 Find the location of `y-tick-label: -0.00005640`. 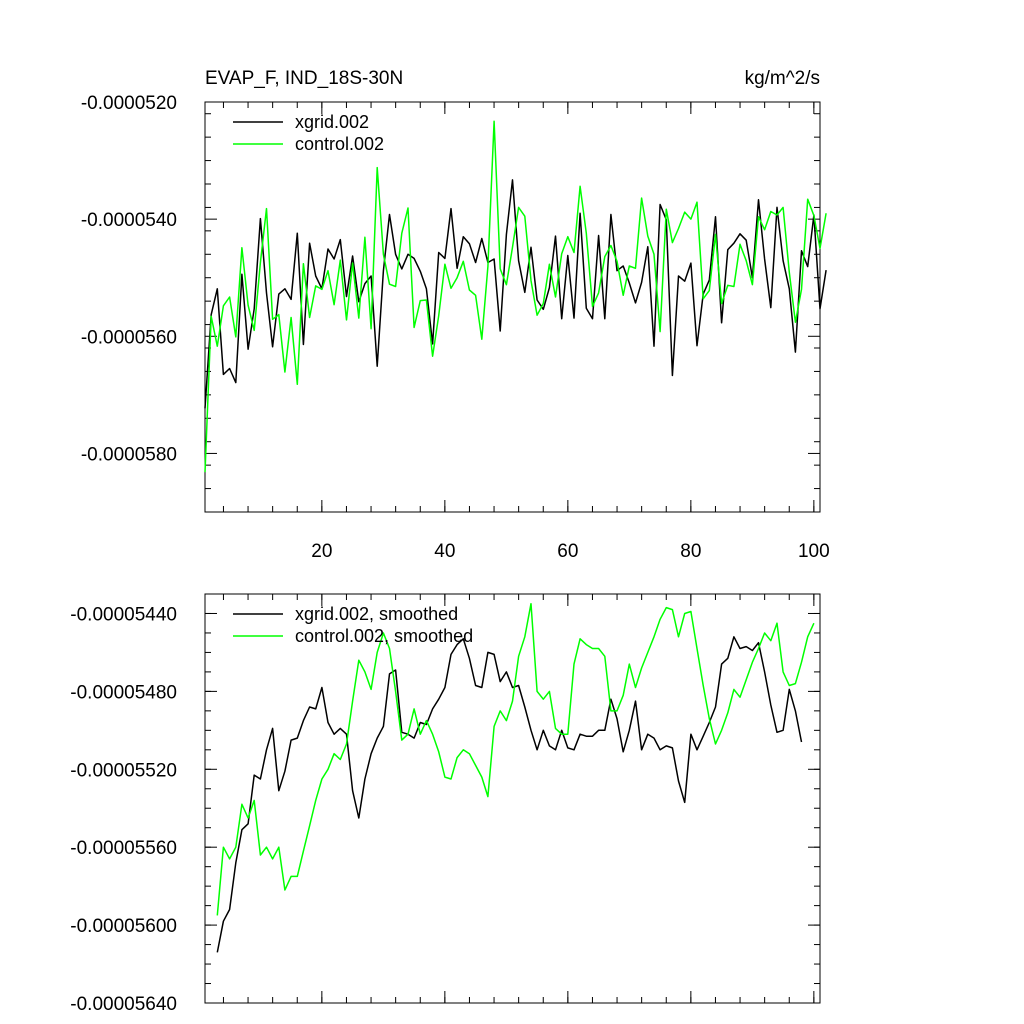

y-tick-label: -0.00005640 is located at coordinates (123, 1004).